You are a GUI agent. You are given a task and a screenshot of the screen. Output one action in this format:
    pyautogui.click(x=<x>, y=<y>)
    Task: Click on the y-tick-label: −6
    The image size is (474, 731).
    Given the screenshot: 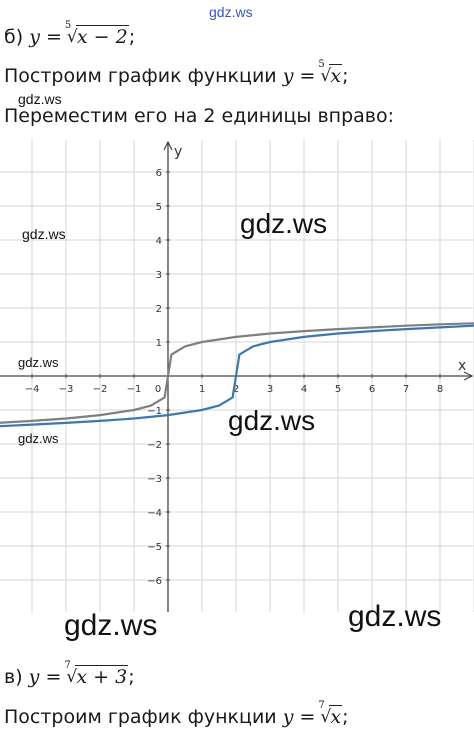 What is the action you would take?
    pyautogui.click(x=154, y=581)
    